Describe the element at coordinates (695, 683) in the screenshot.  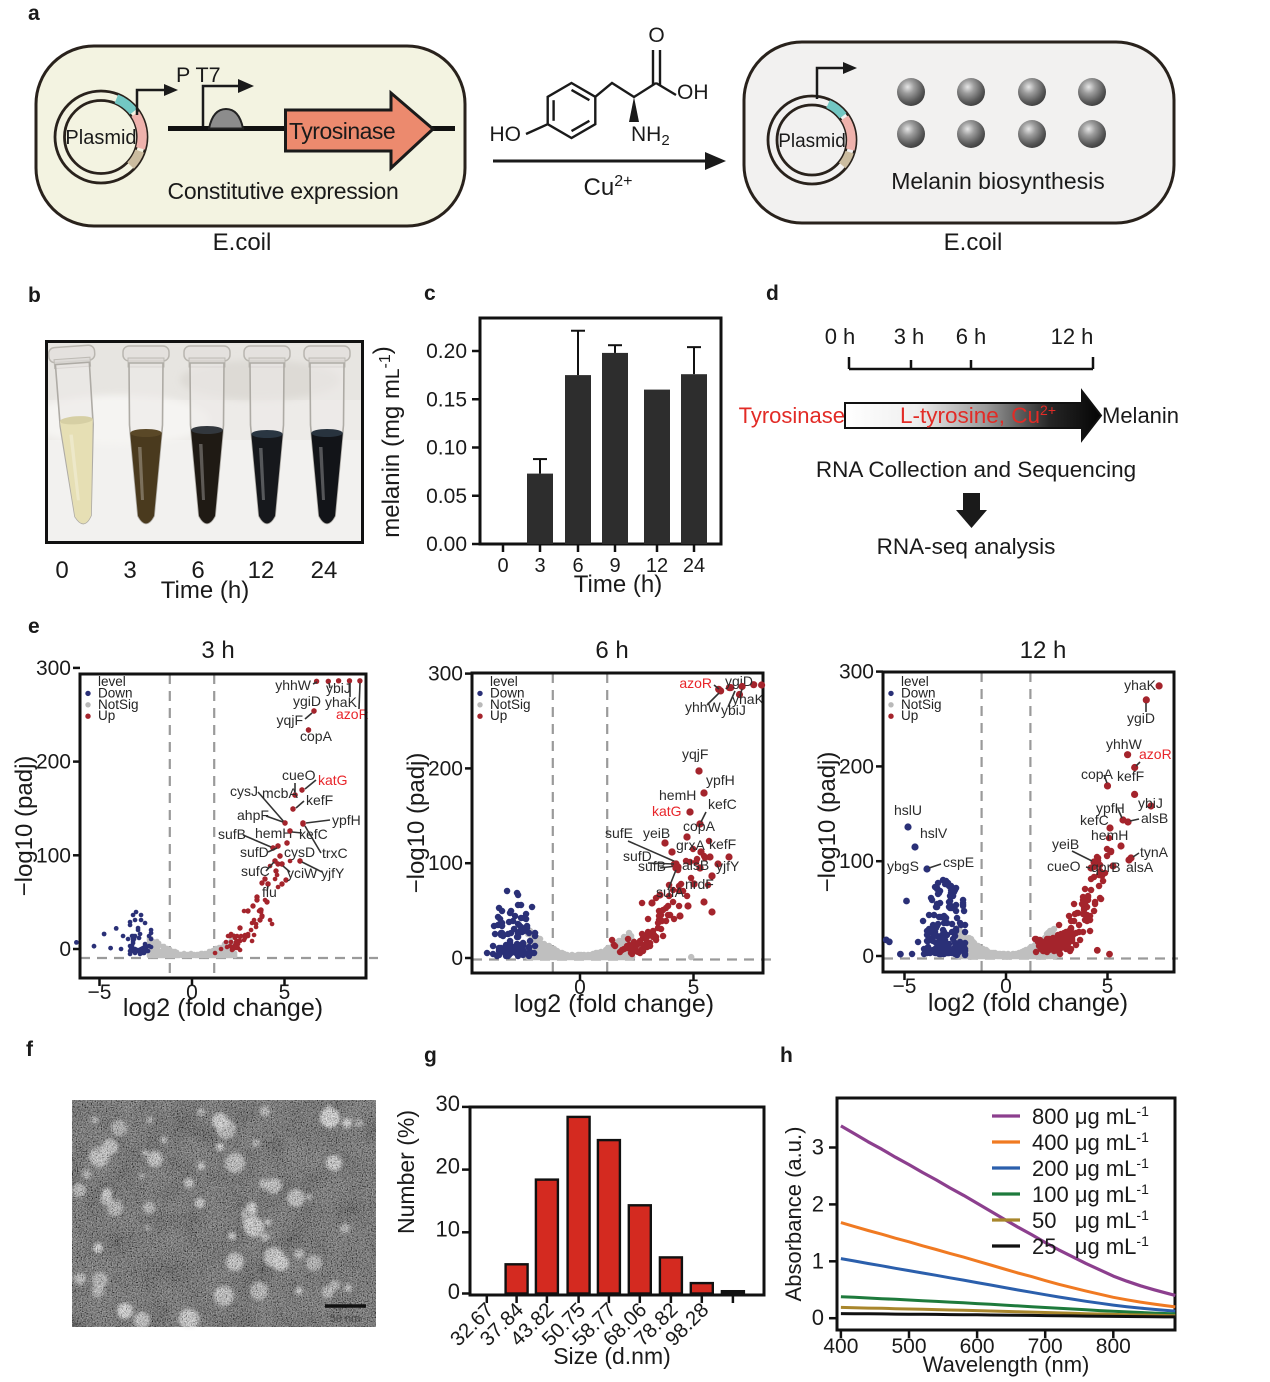
I see `svg-text: azoR` at that location.